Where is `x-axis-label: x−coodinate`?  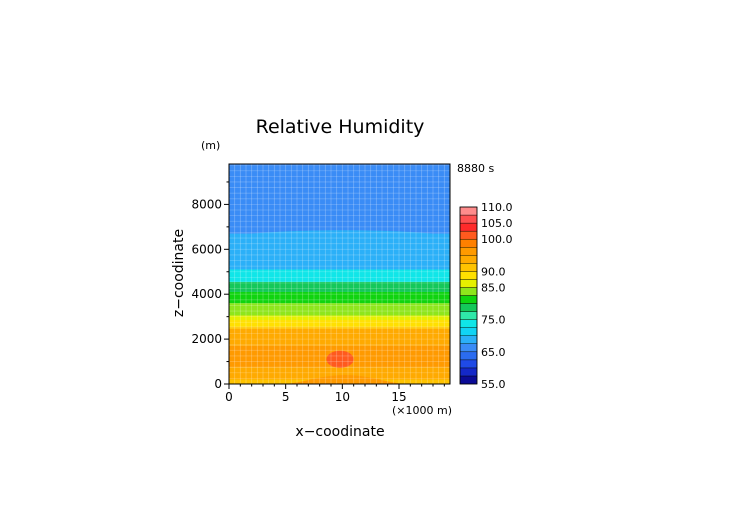
x-axis-label: x−coodinate is located at coordinates (339, 432).